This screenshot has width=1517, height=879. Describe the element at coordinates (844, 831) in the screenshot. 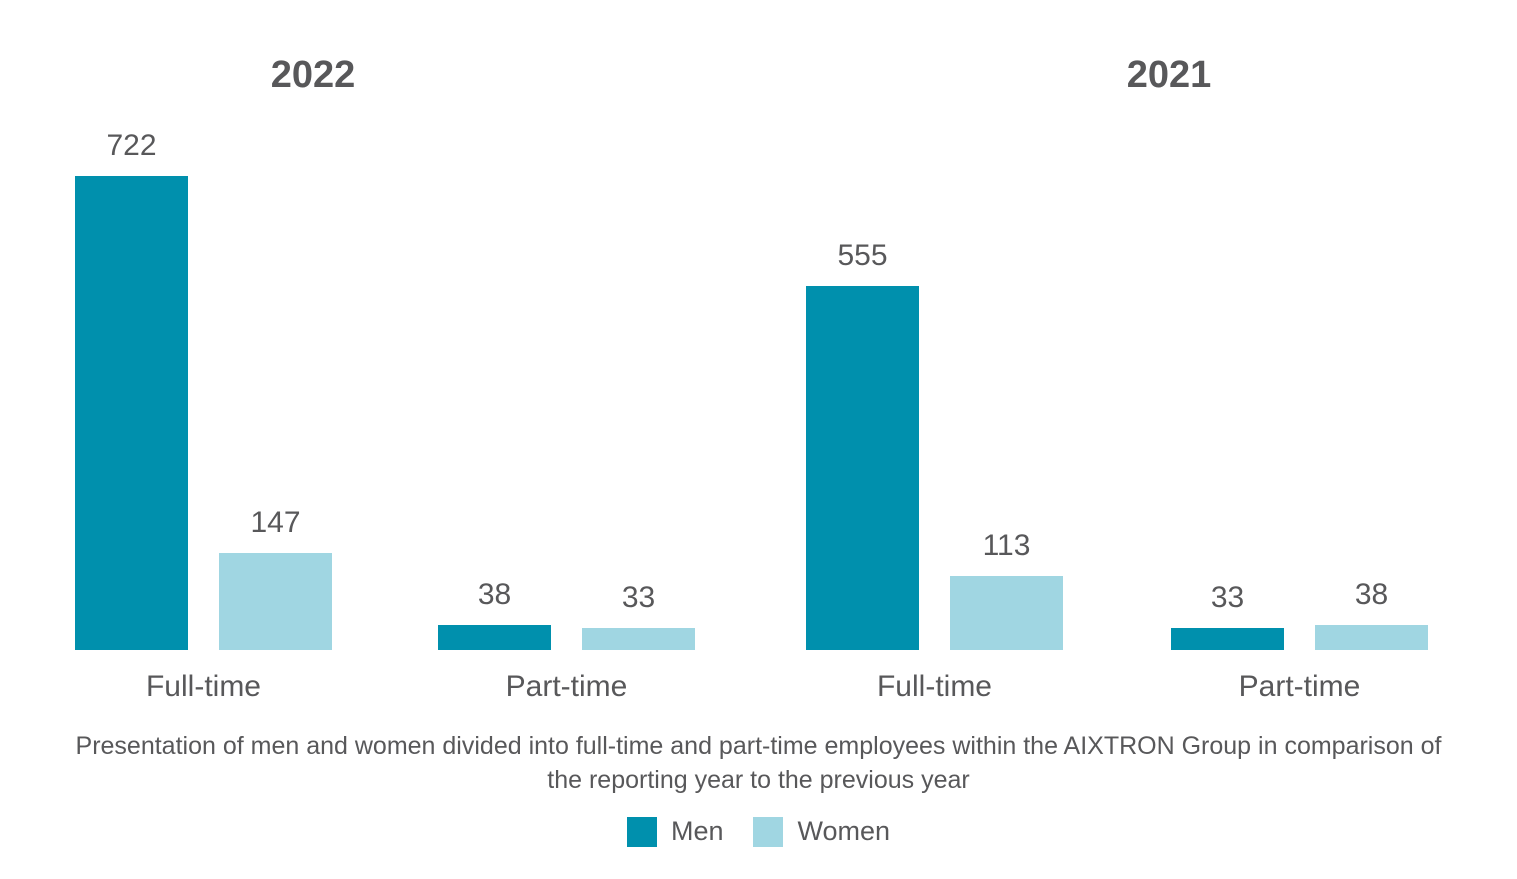

I see `legend-women-label: Women` at that location.